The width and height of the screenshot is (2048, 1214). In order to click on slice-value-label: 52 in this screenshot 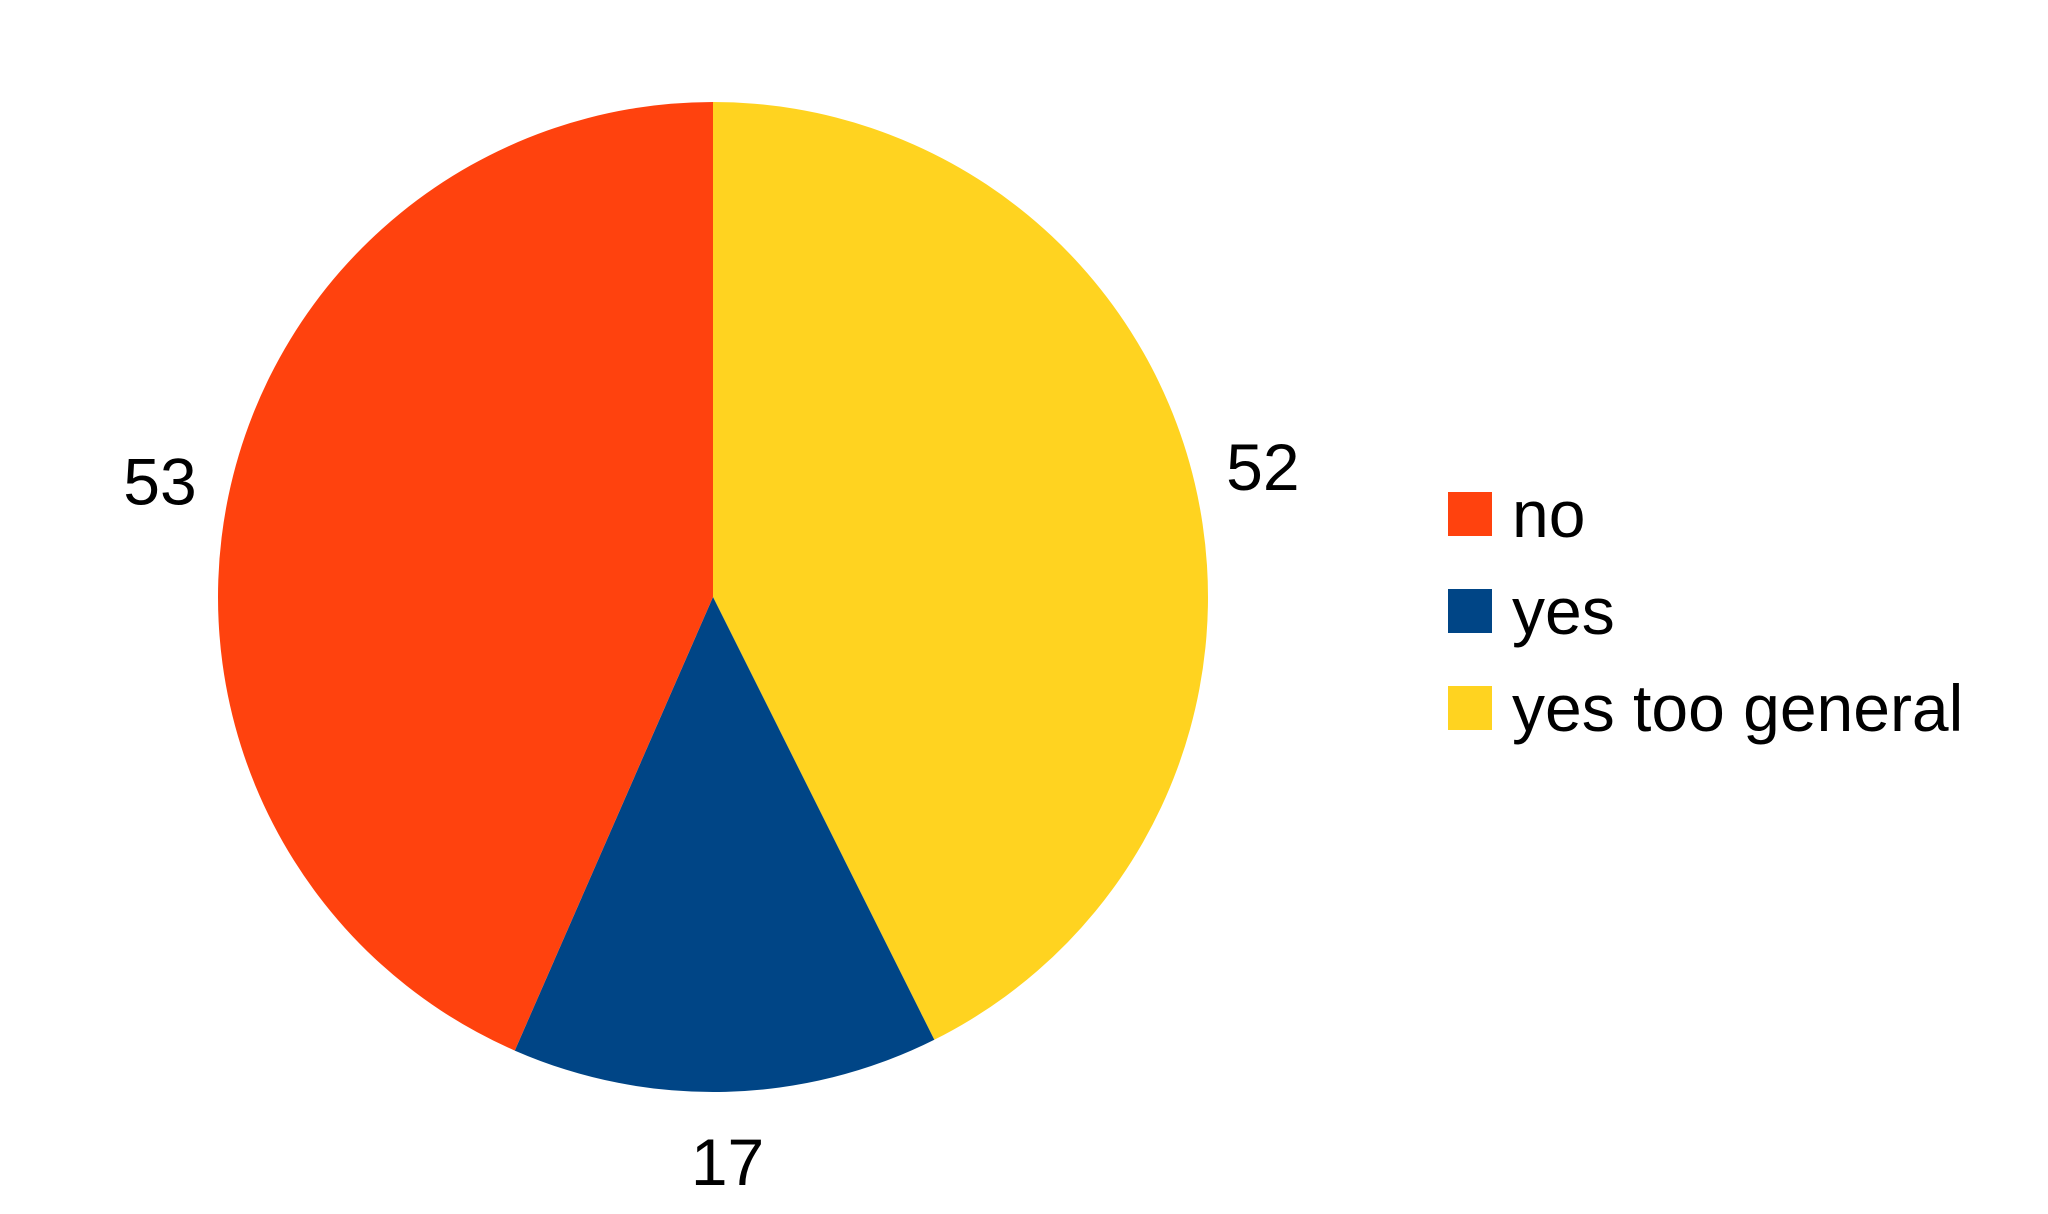, I will do `click(1262, 467)`.